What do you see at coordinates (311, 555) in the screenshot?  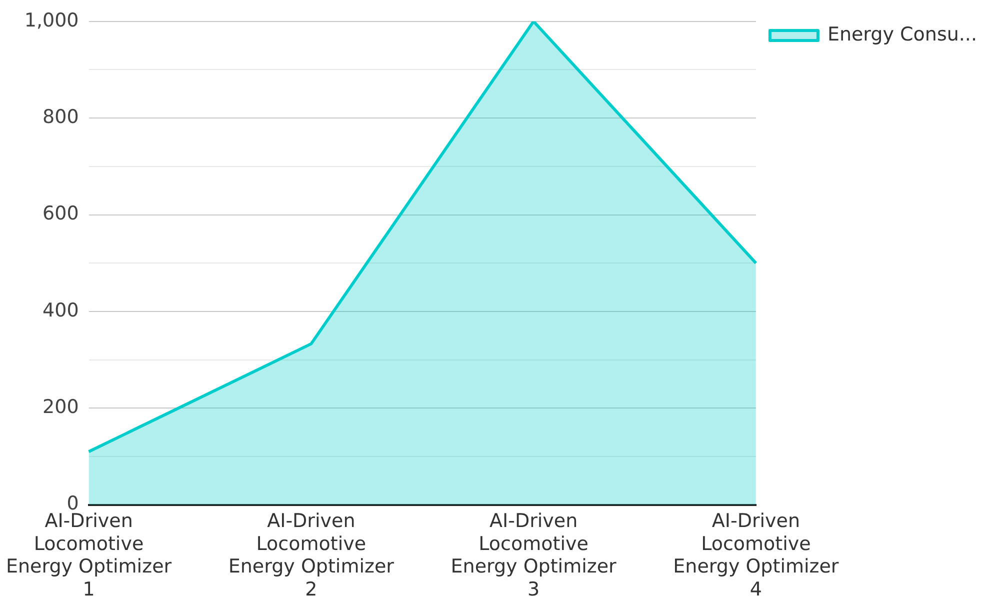 I see `x-tick-label: AI-Driven Locomotive Energy Optimizer 2` at bounding box center [311, 555].